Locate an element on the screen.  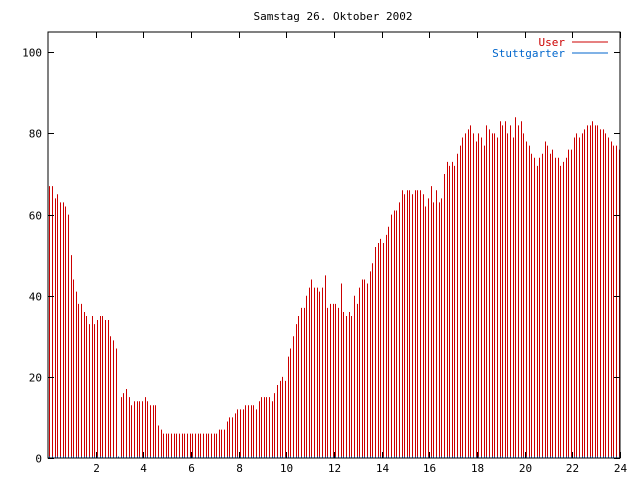
y-tick-label-60: 60 is located at coordinates (35, 216).